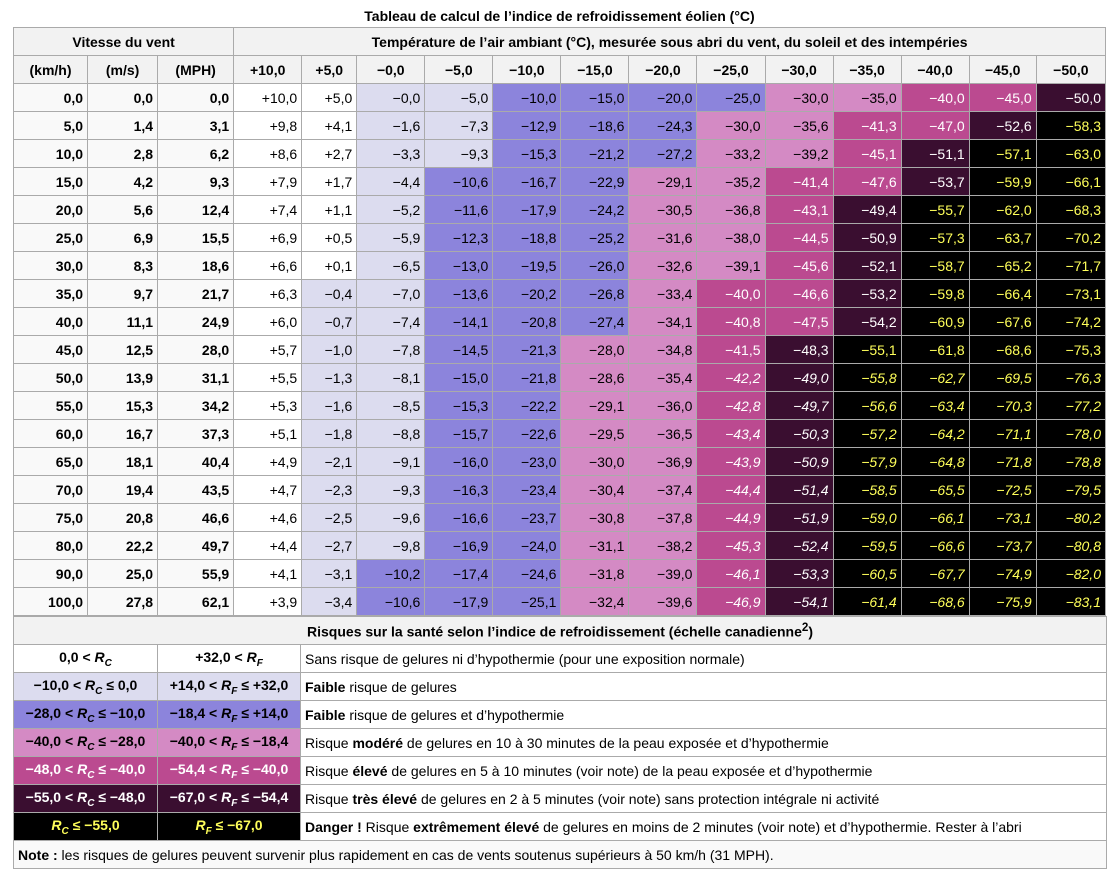 This screenshot has width=1116, height=878. What do you see at coordinates (867, 265) in the screenshot?
I see `windchill-cell: −52,1` at bounding box center [867, 265].